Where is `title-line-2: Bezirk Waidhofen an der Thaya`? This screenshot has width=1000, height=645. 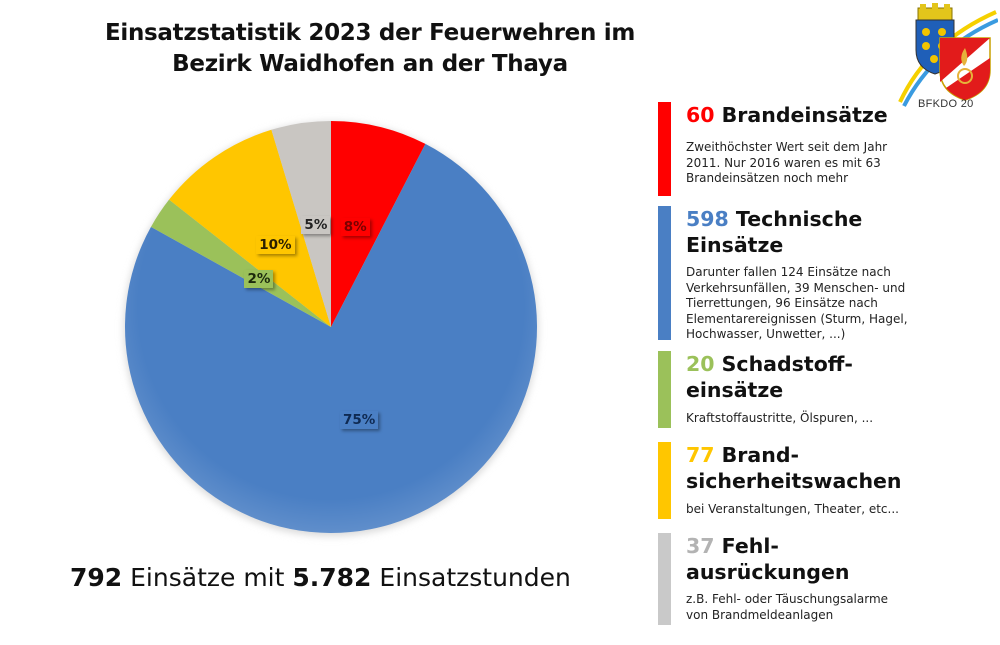 title-line-2: Bezirk Waidhofen an der Thaya is located at coordinates (370, 64).